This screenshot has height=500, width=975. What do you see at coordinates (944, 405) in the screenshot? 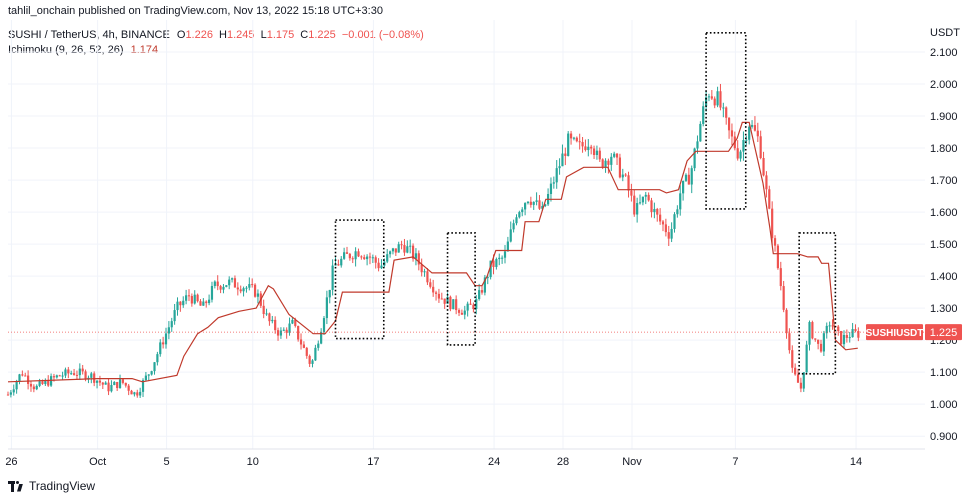
I see `price-tick-label: 1.000` at bounding box center [944, 405].